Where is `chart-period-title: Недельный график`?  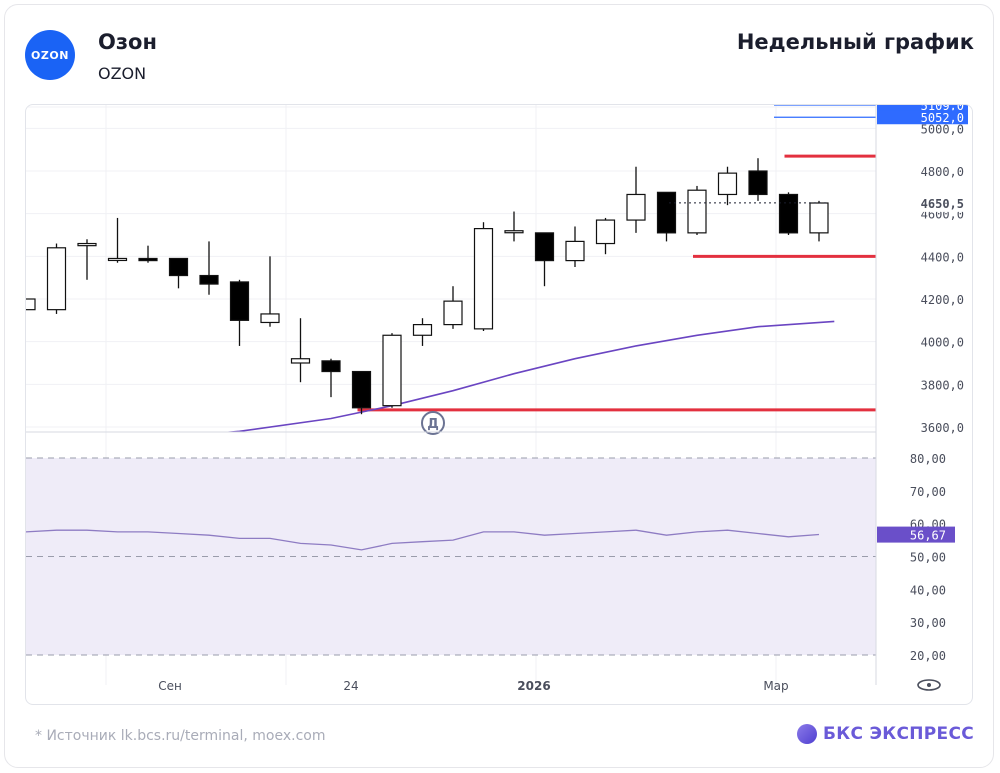
chart-period-title: Недельный график is located at coordinates (855, 42).